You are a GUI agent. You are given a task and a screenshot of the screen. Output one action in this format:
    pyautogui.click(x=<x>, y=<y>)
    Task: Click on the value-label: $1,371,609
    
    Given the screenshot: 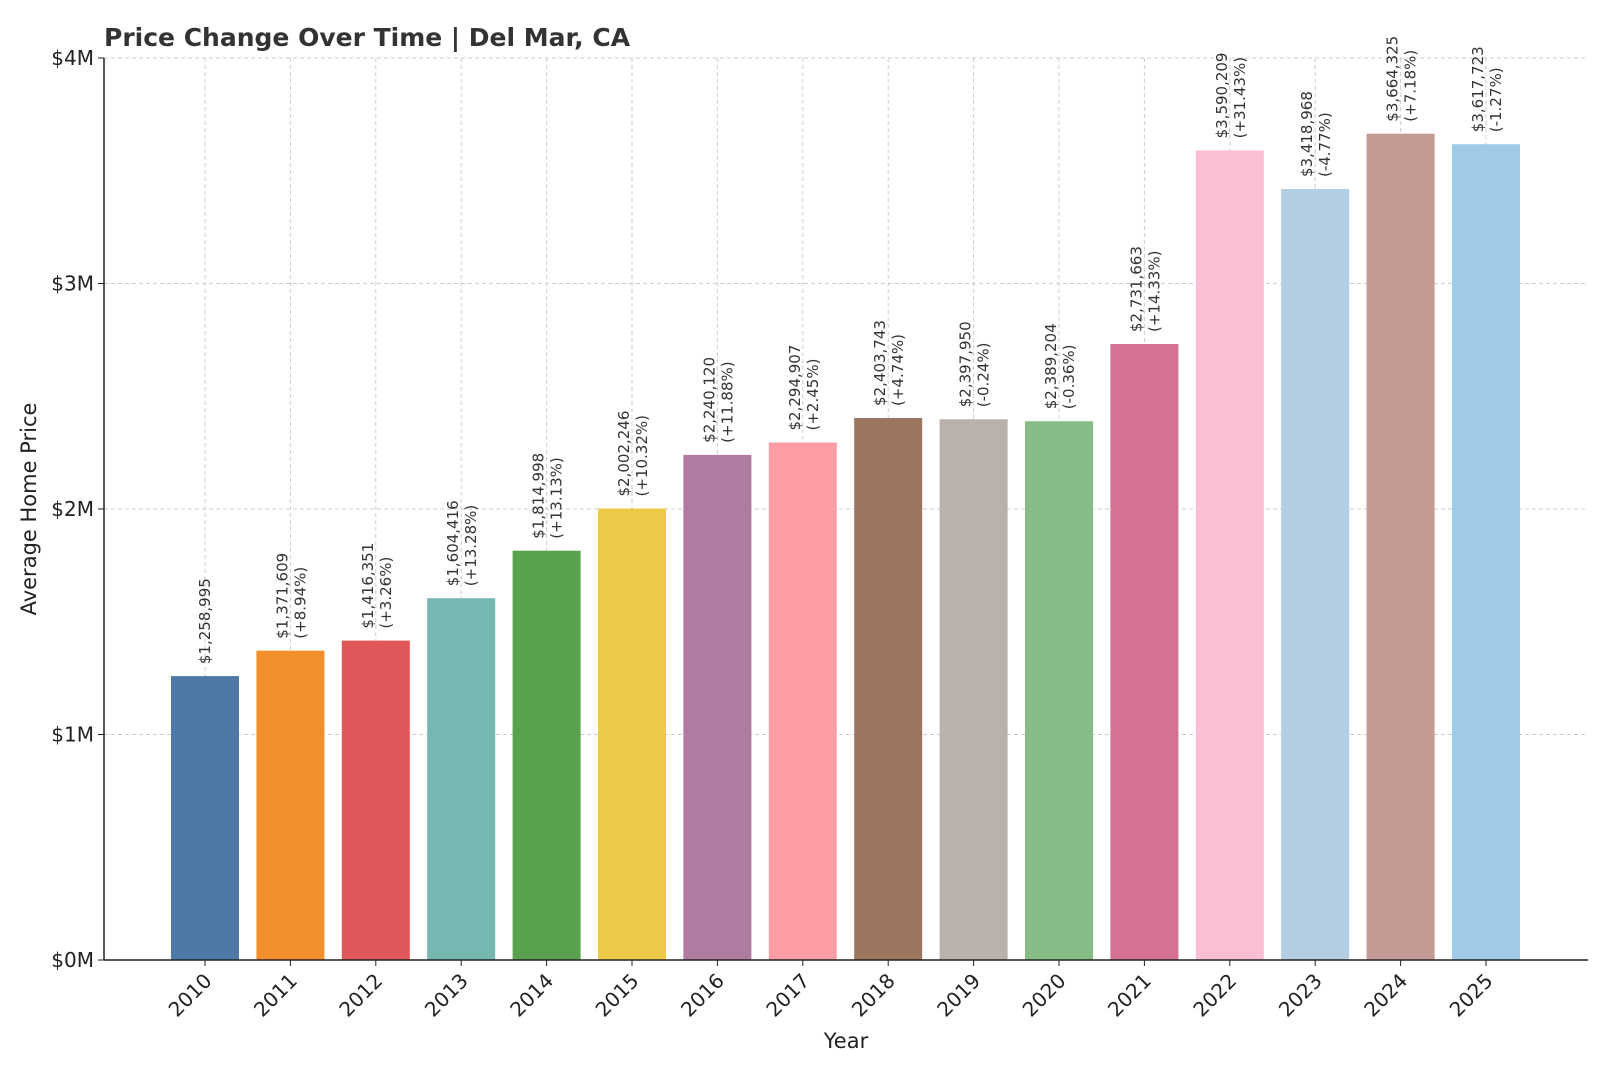 What is the action you would take?
    pyautogui.click(x=282, y=596)
    